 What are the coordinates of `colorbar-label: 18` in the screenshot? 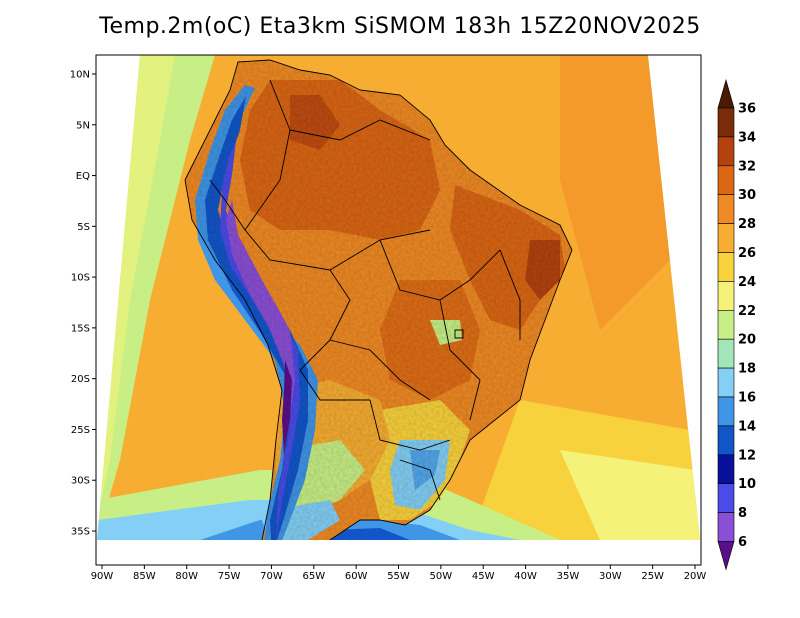 It's located at (747, 369).